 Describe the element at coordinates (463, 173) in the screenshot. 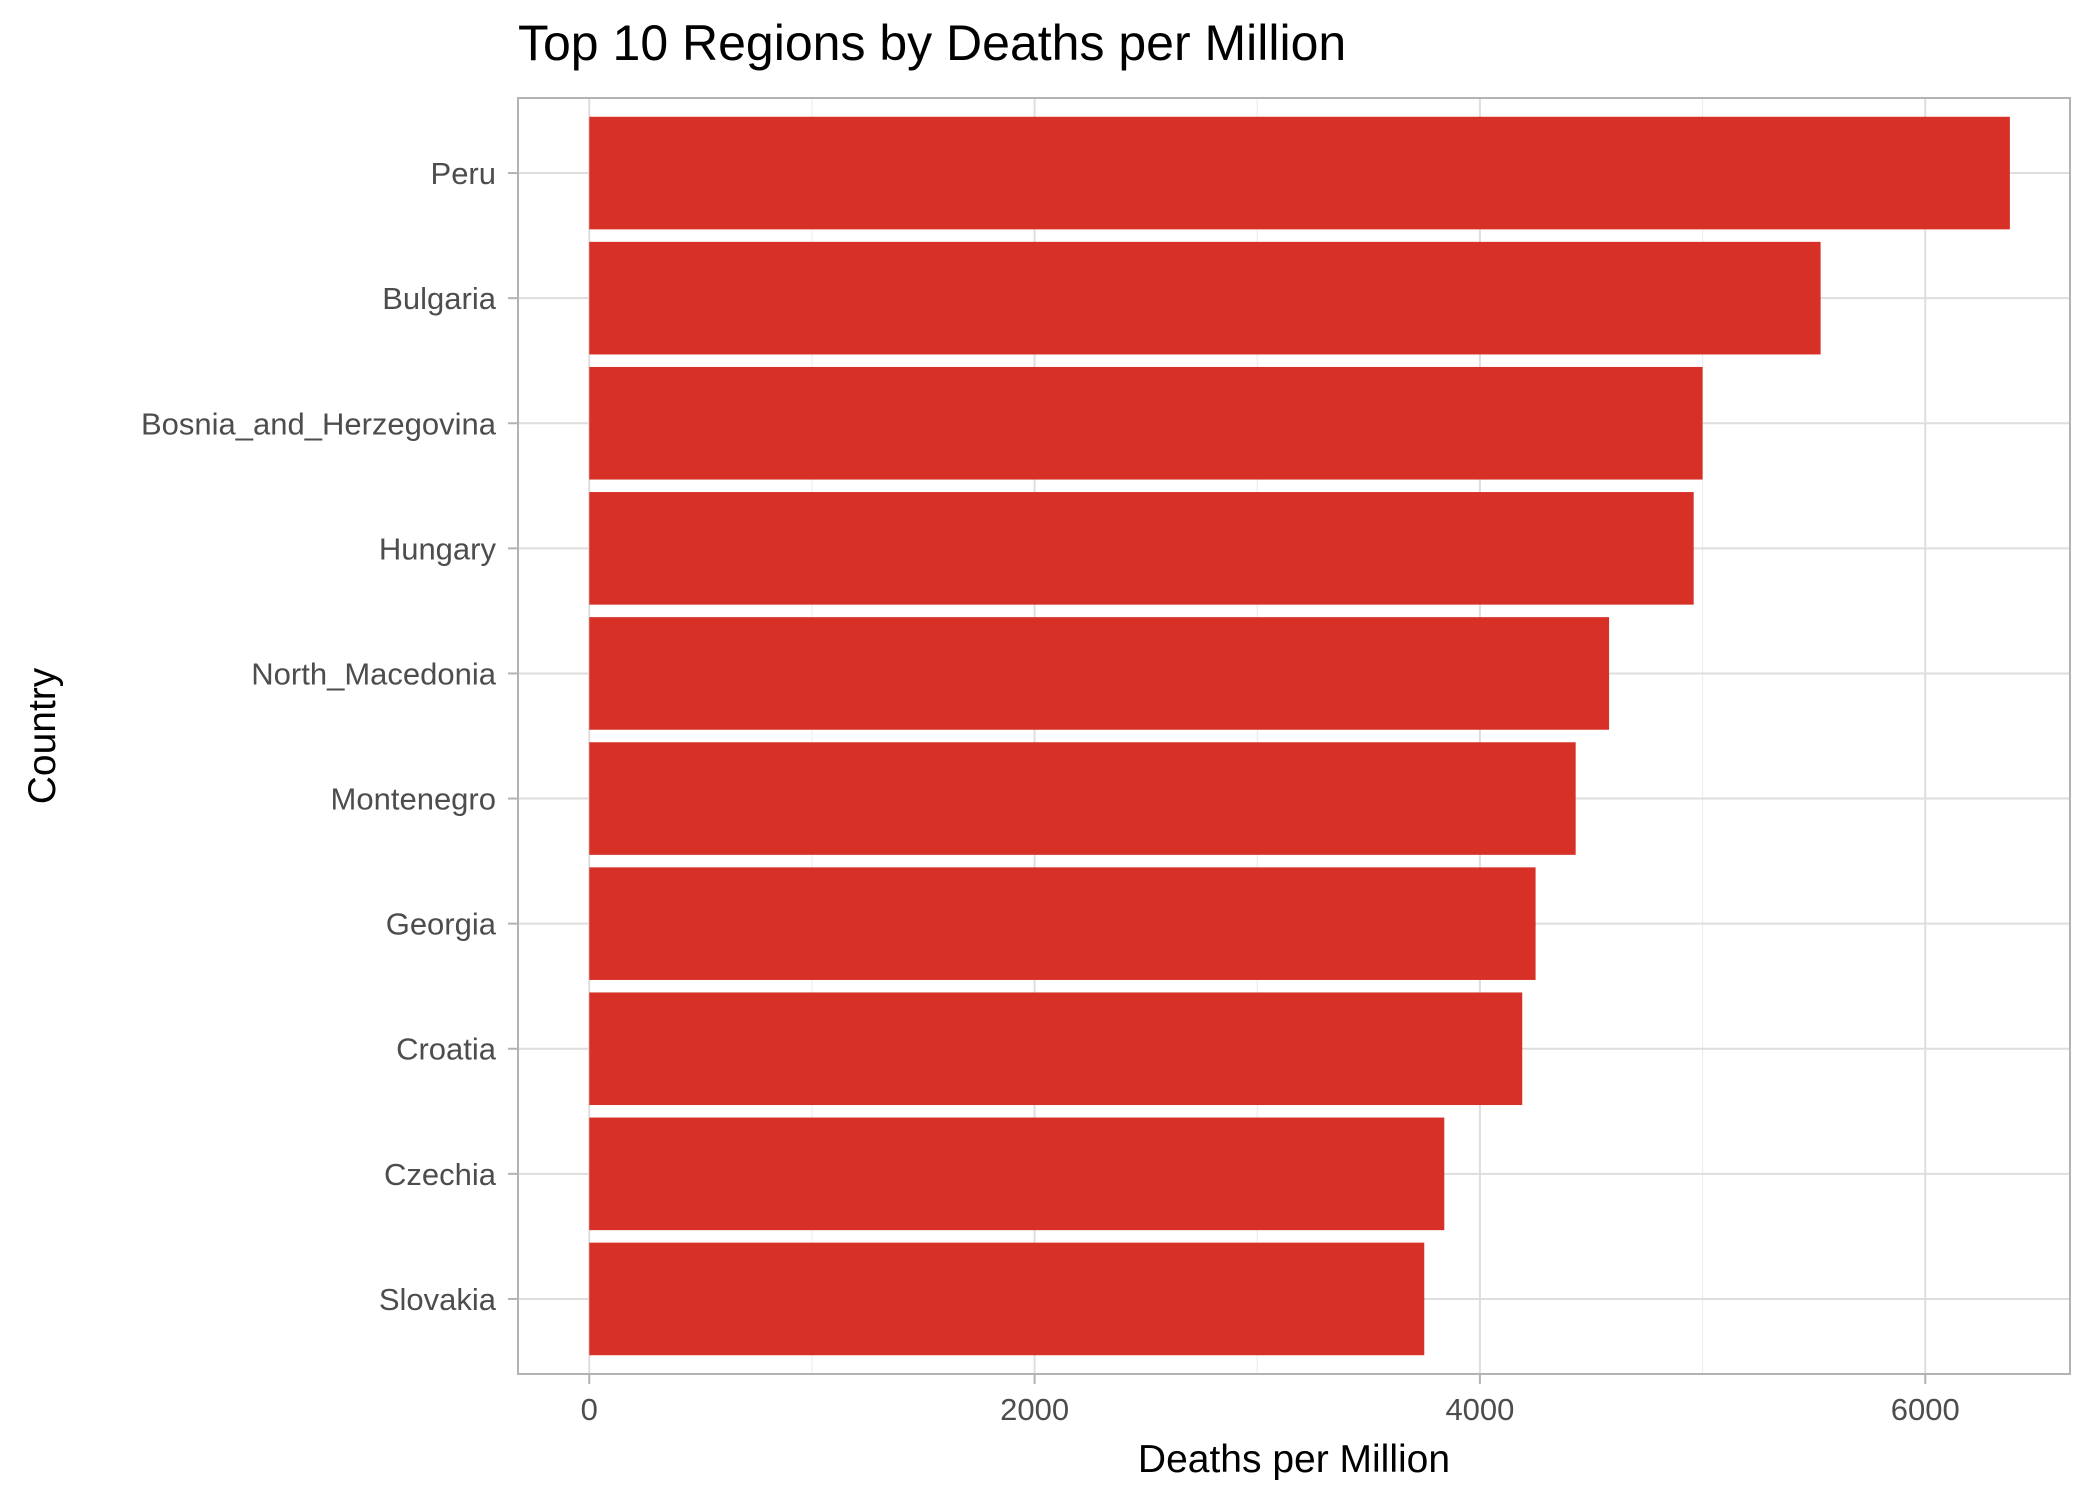

I see `y-tick-label: Peru` at that location.